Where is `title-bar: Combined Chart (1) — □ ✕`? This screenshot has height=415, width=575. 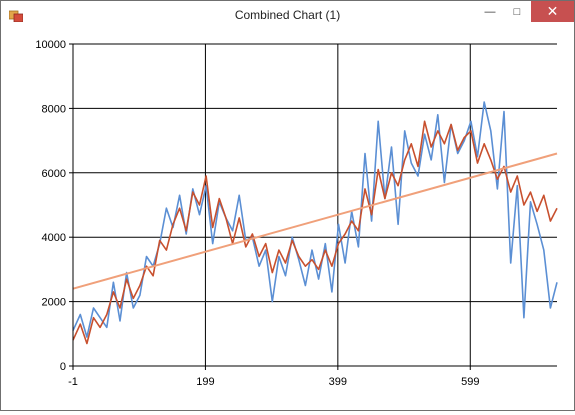
title-bar: Combined Chart (1) — □ ✕ is located at coordinates (287, 16).